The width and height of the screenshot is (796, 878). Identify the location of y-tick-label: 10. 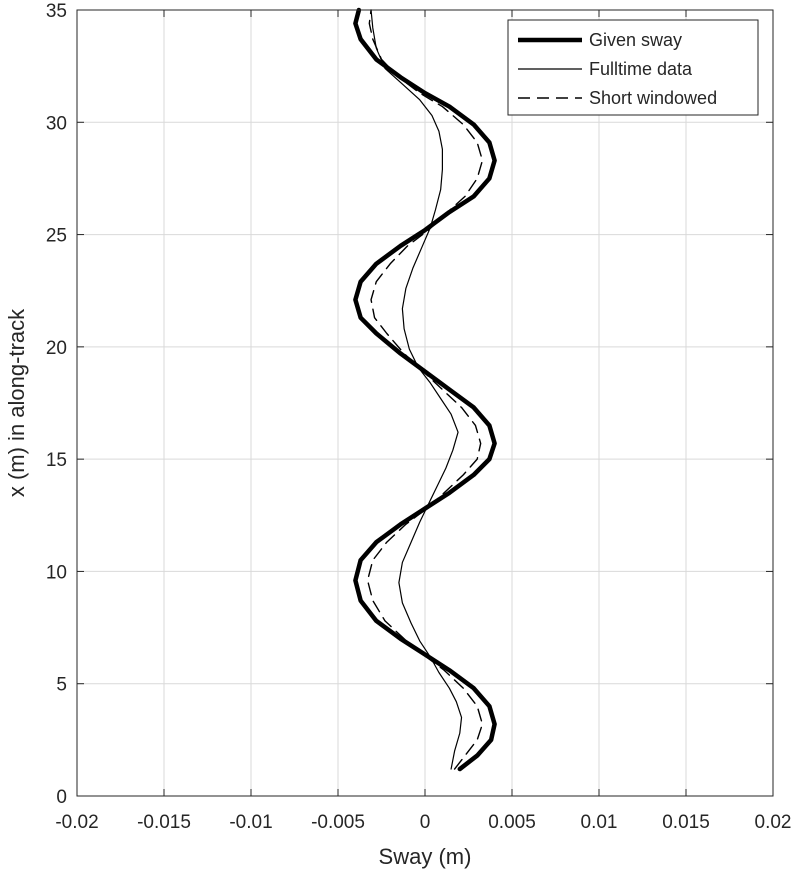
(56, 572).